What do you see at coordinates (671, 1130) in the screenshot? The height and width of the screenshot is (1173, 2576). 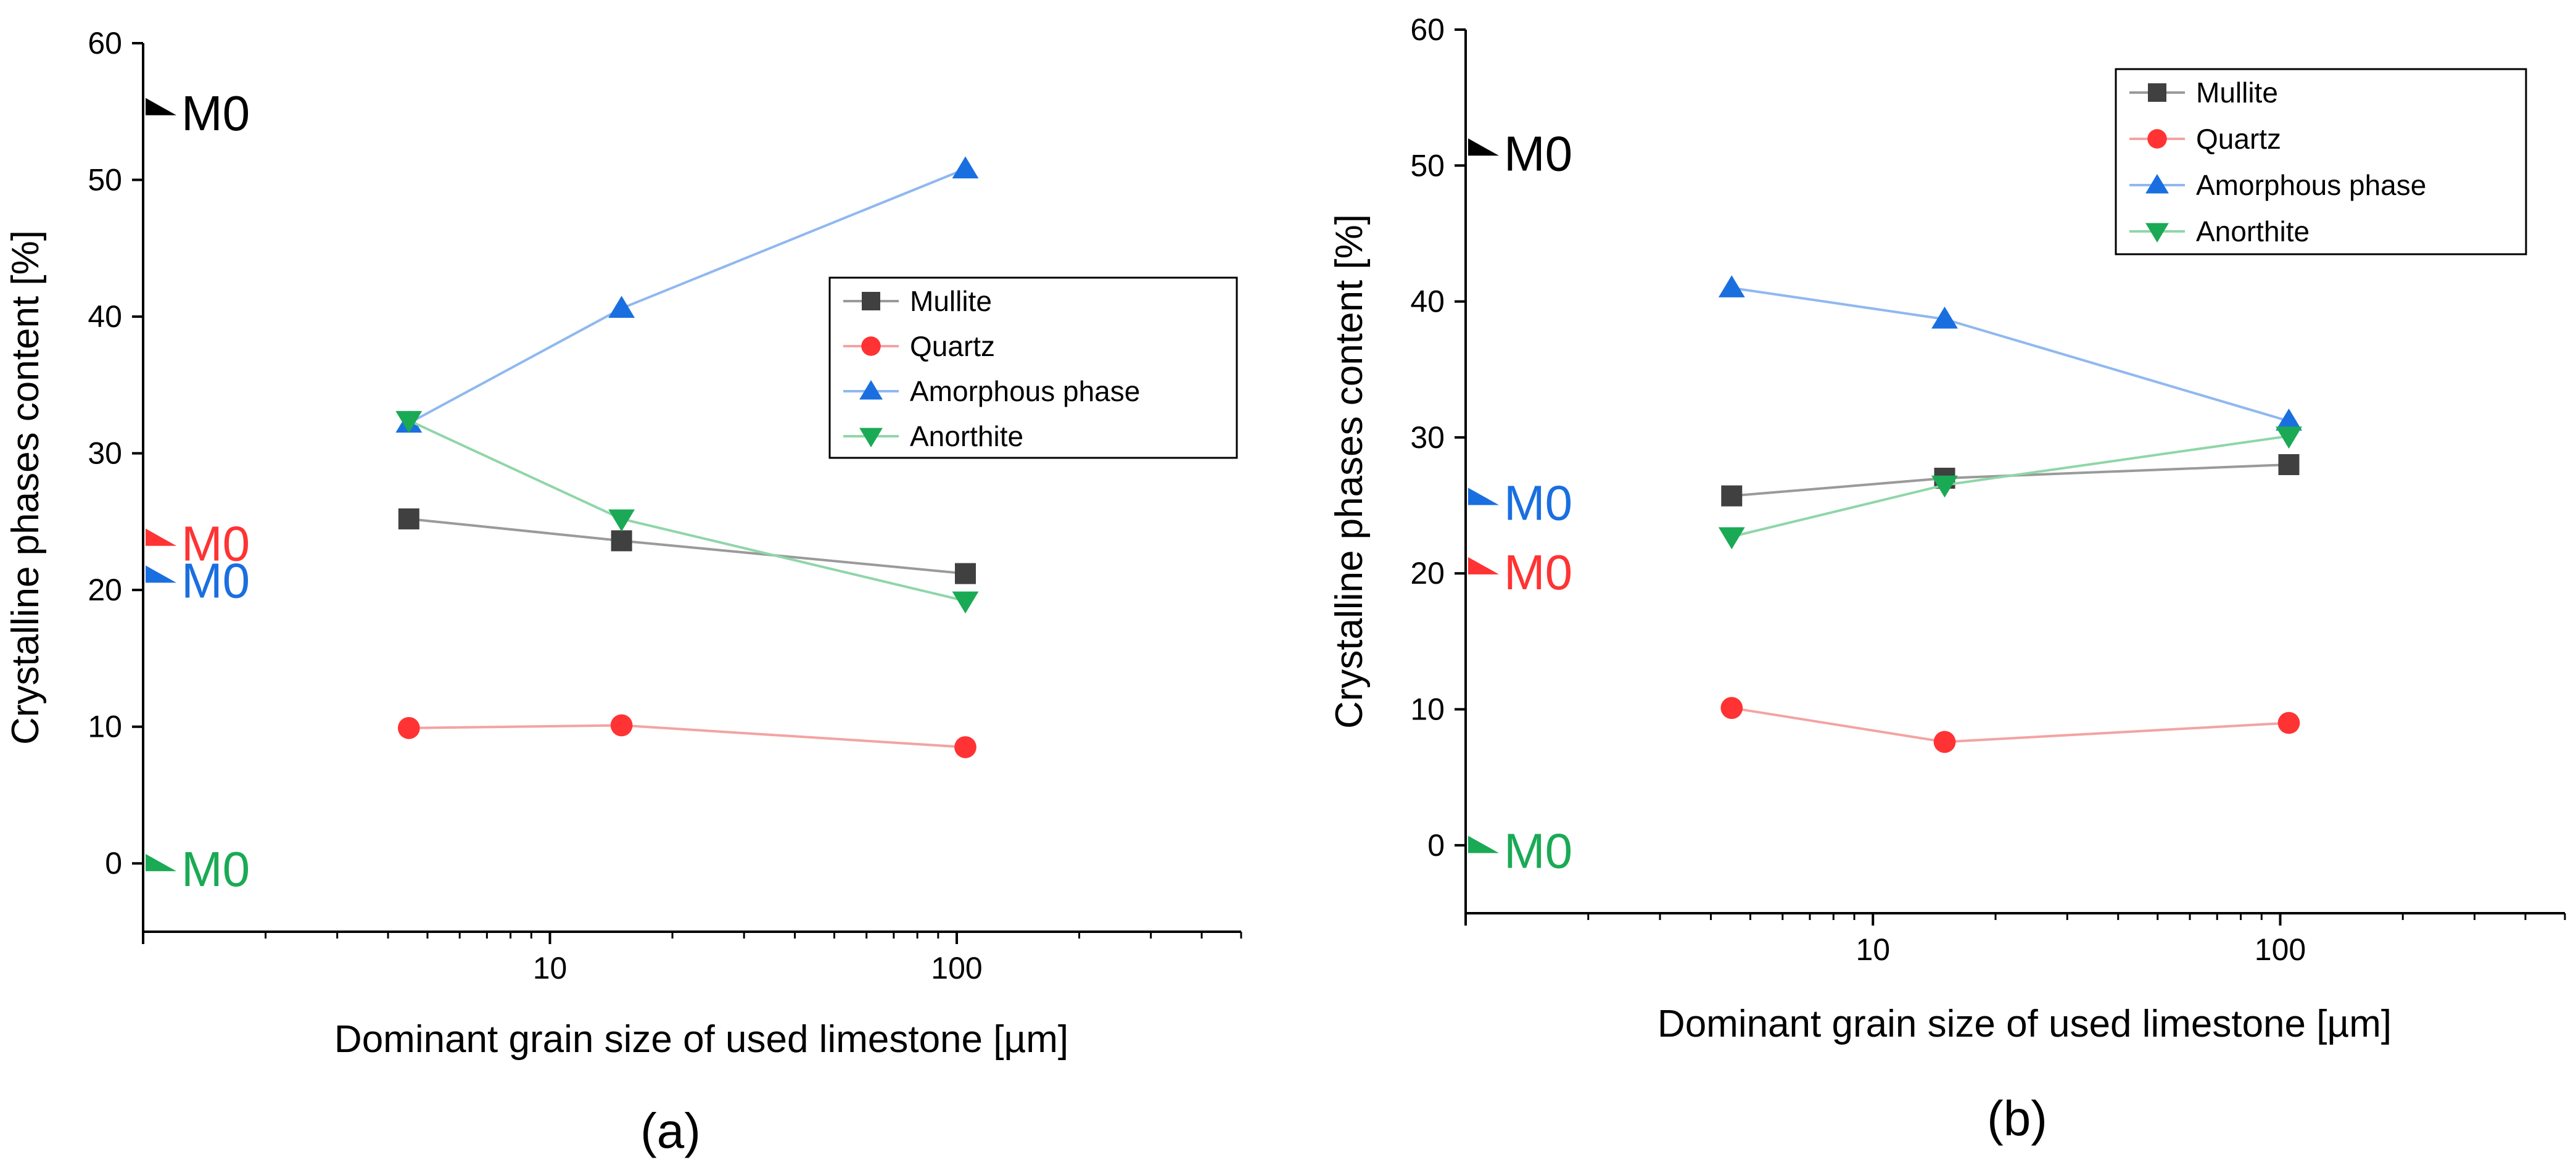 I see `panel-label: (a)` at bounding box center [671, 1130].